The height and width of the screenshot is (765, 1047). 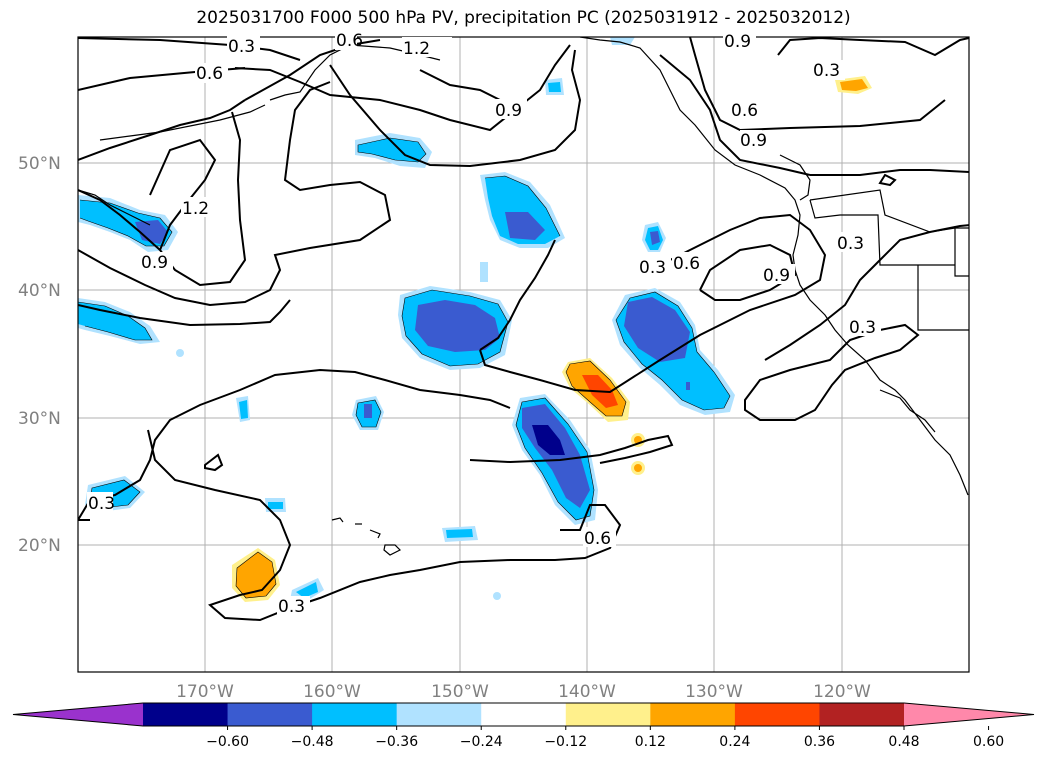 I want to click on colorbar-extend-min, so click(x=78, y=714).